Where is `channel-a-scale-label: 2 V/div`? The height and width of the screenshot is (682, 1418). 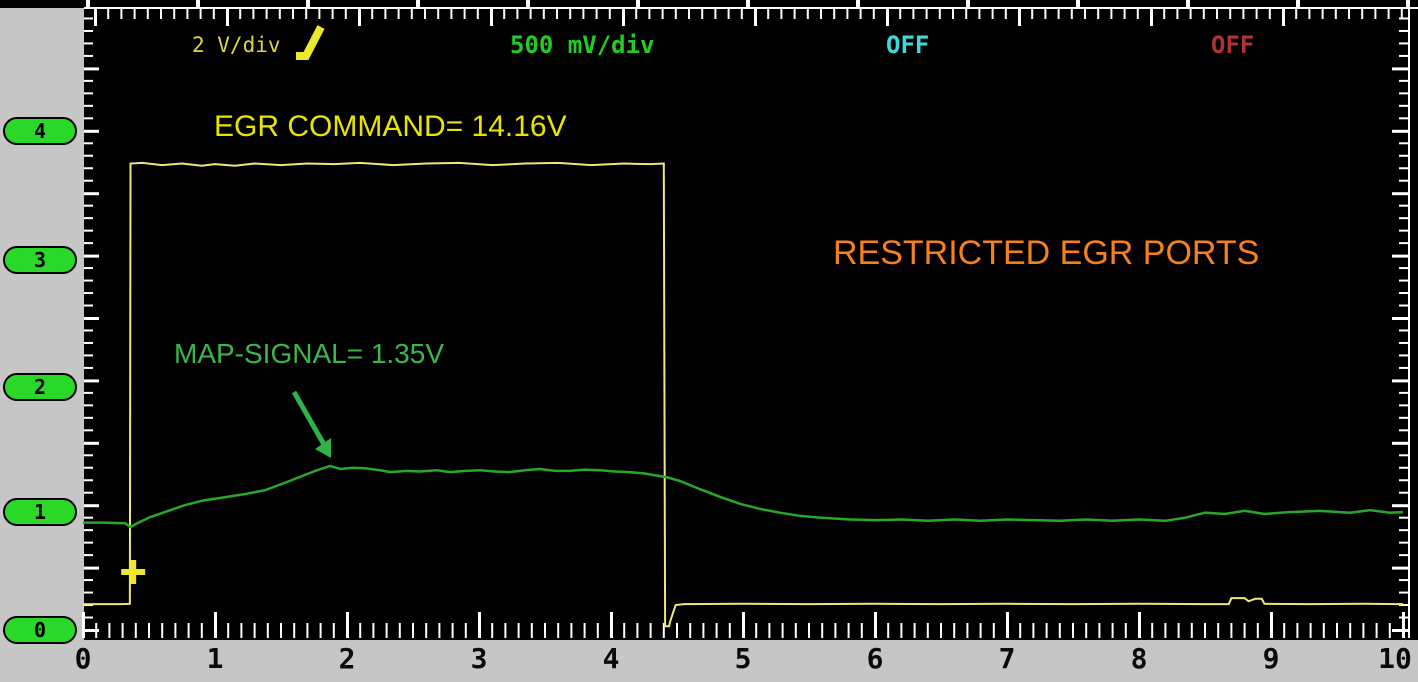 channel-a-scale-label: 2 V/div is located at coordinates (236, 45).